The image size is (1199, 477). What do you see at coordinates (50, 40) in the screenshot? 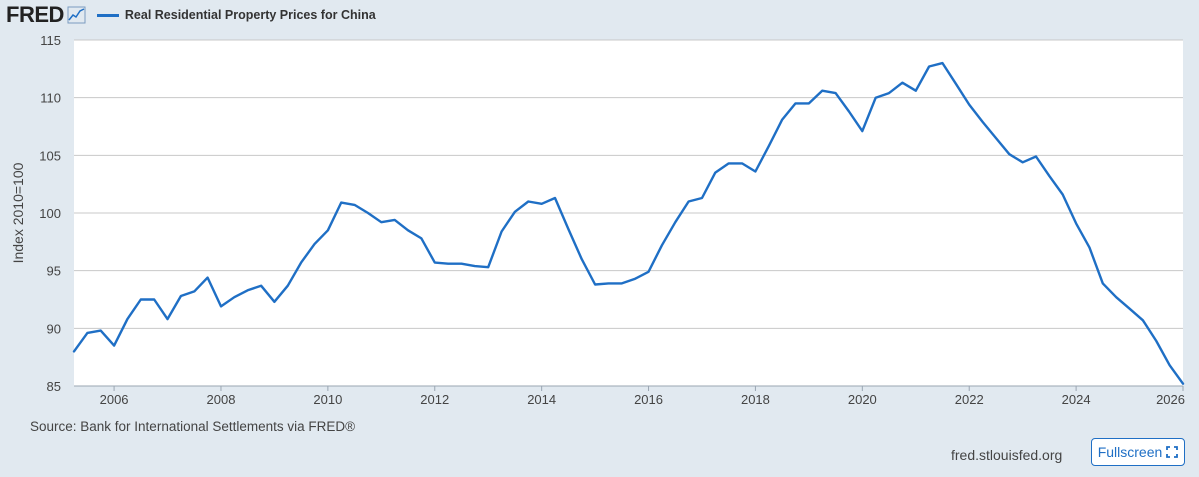
I see `y-tick-label: 115` at bounding box center [50, 40].